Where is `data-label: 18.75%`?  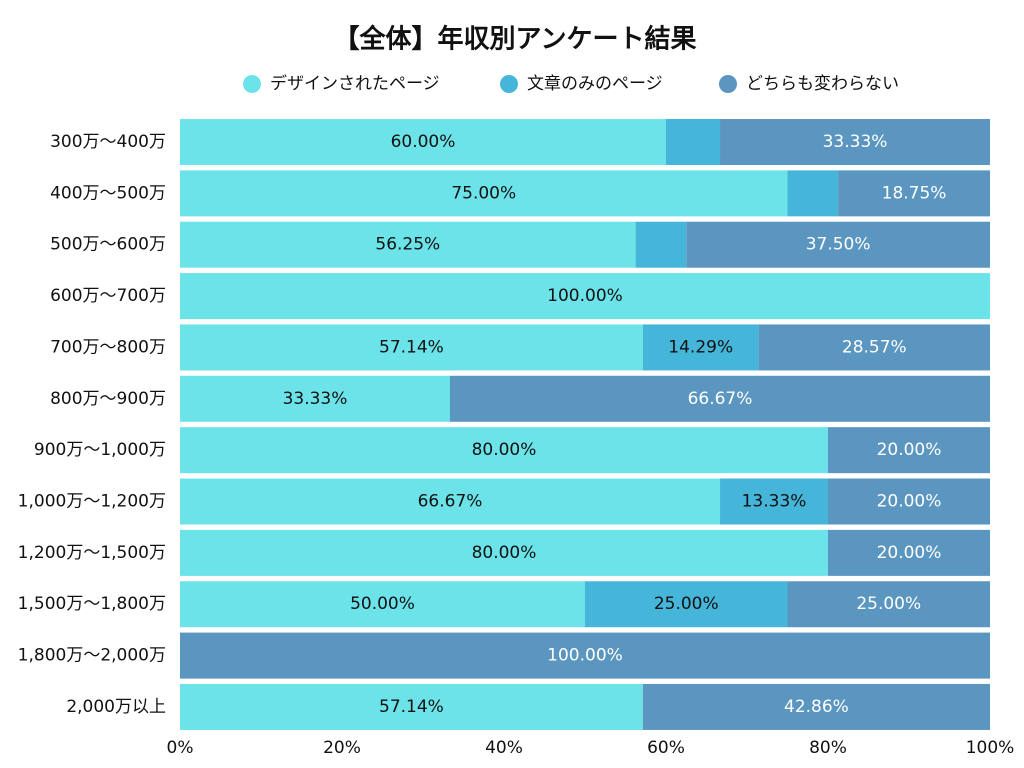
data-label: 18.75% is located at coordinates (914, 193).